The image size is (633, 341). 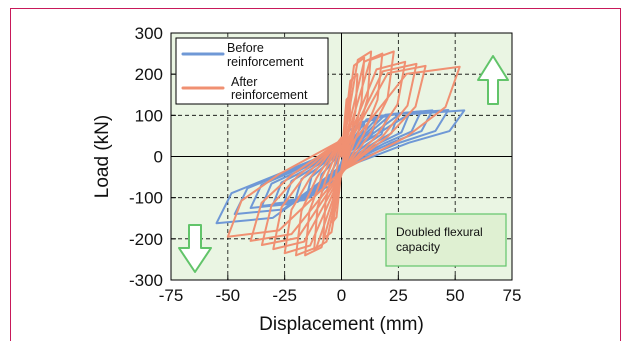 I want to click on x-tick-label: 0, so click(x=341, y=295).